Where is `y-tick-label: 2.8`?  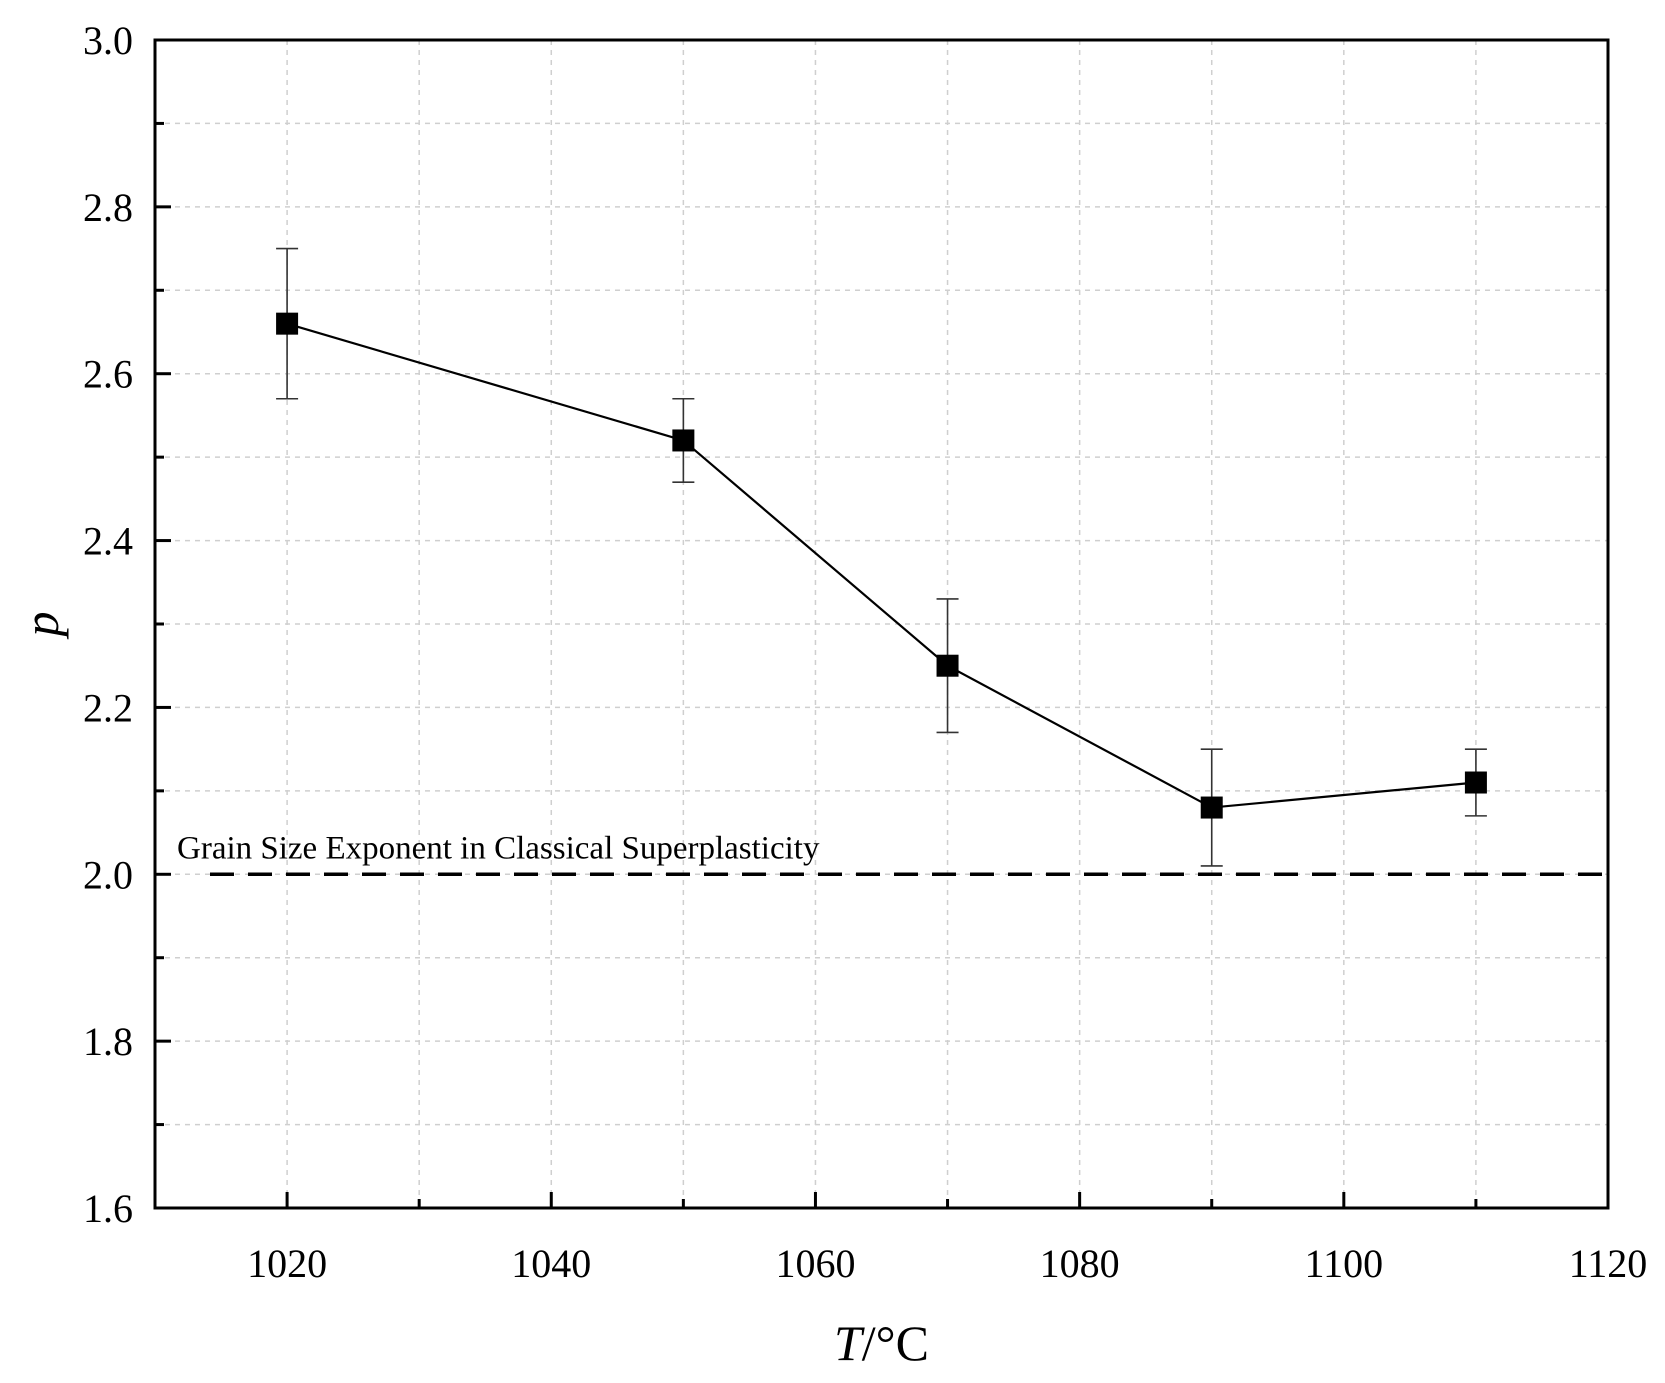 y-tick-label: 2.8 is located at coordinates (108, 207).